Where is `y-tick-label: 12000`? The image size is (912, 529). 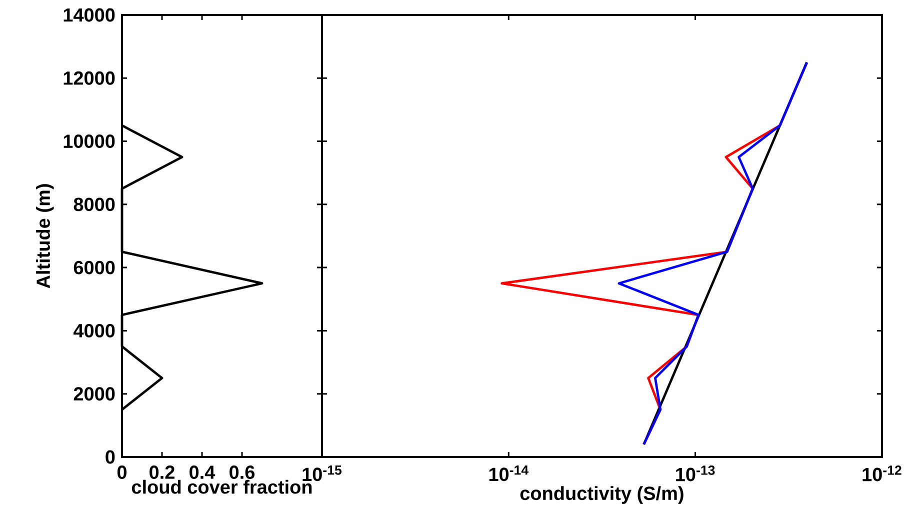 y-tick-label: 12000 is located at coordinates (89, 78).